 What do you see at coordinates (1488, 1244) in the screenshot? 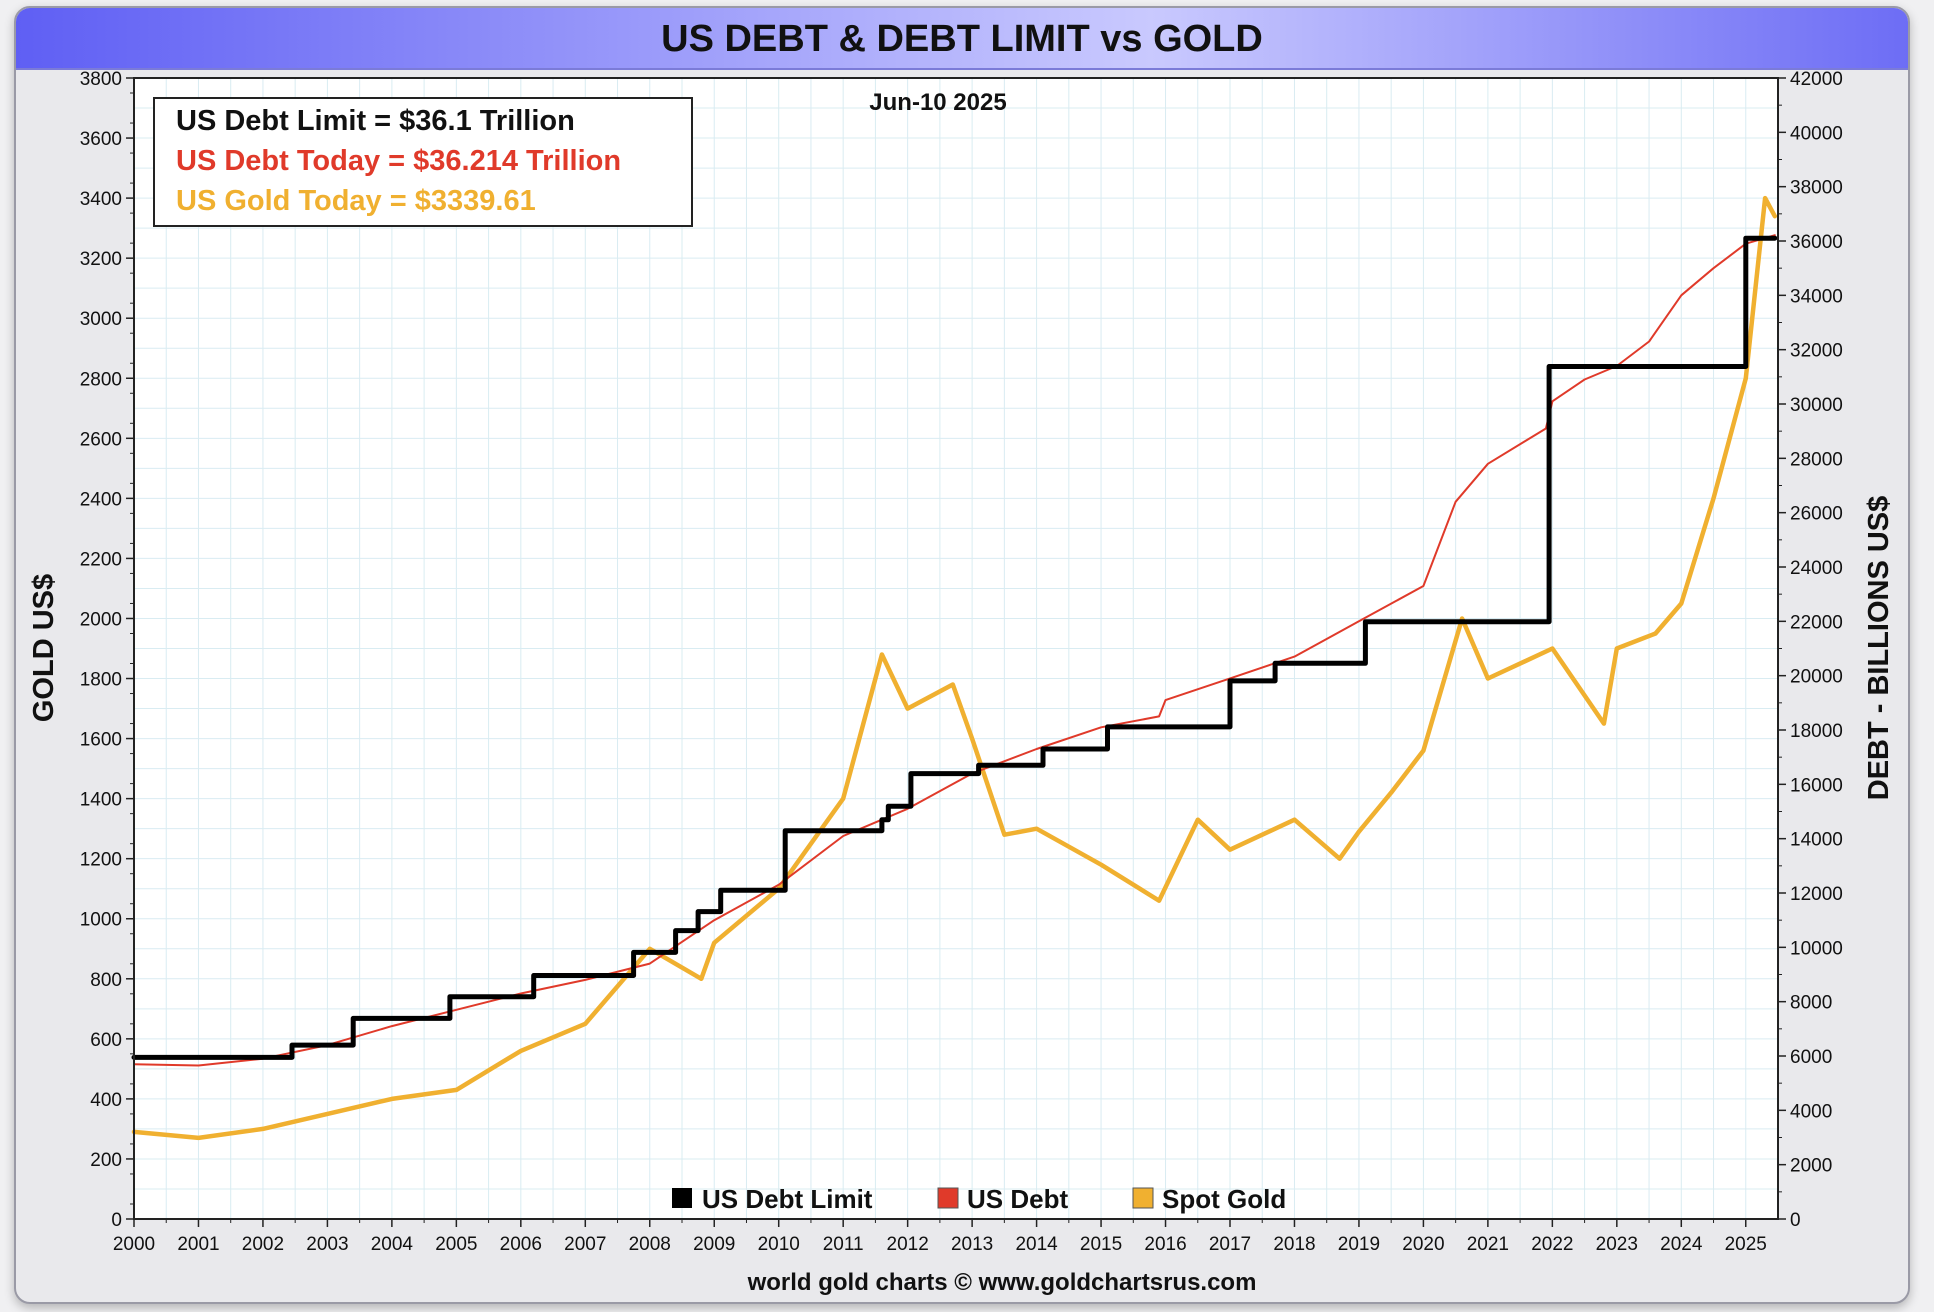
I see `x-tick-label: 2021` at bounding box center [1488, 1244].